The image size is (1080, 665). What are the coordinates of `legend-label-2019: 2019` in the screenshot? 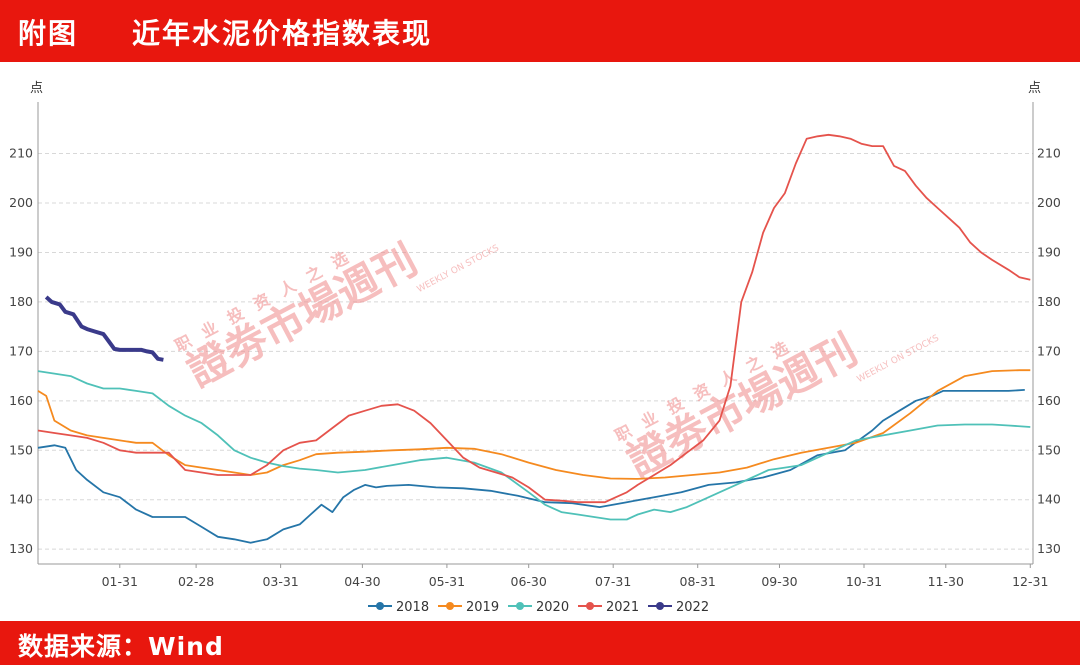 It's located at (482, 607).